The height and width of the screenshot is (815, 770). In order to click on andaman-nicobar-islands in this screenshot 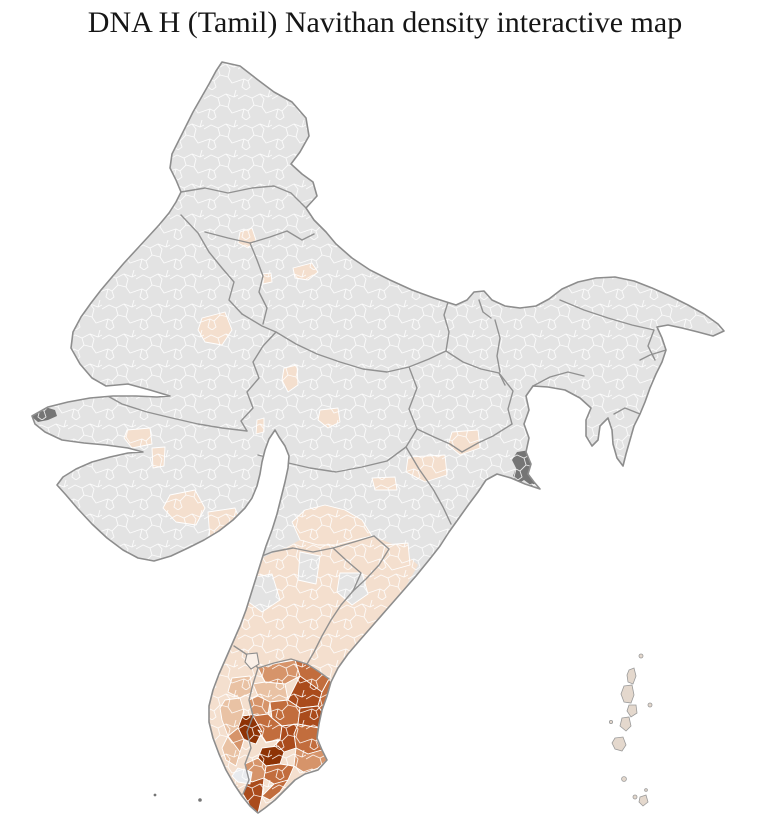, I will do `click(631, 730)`.